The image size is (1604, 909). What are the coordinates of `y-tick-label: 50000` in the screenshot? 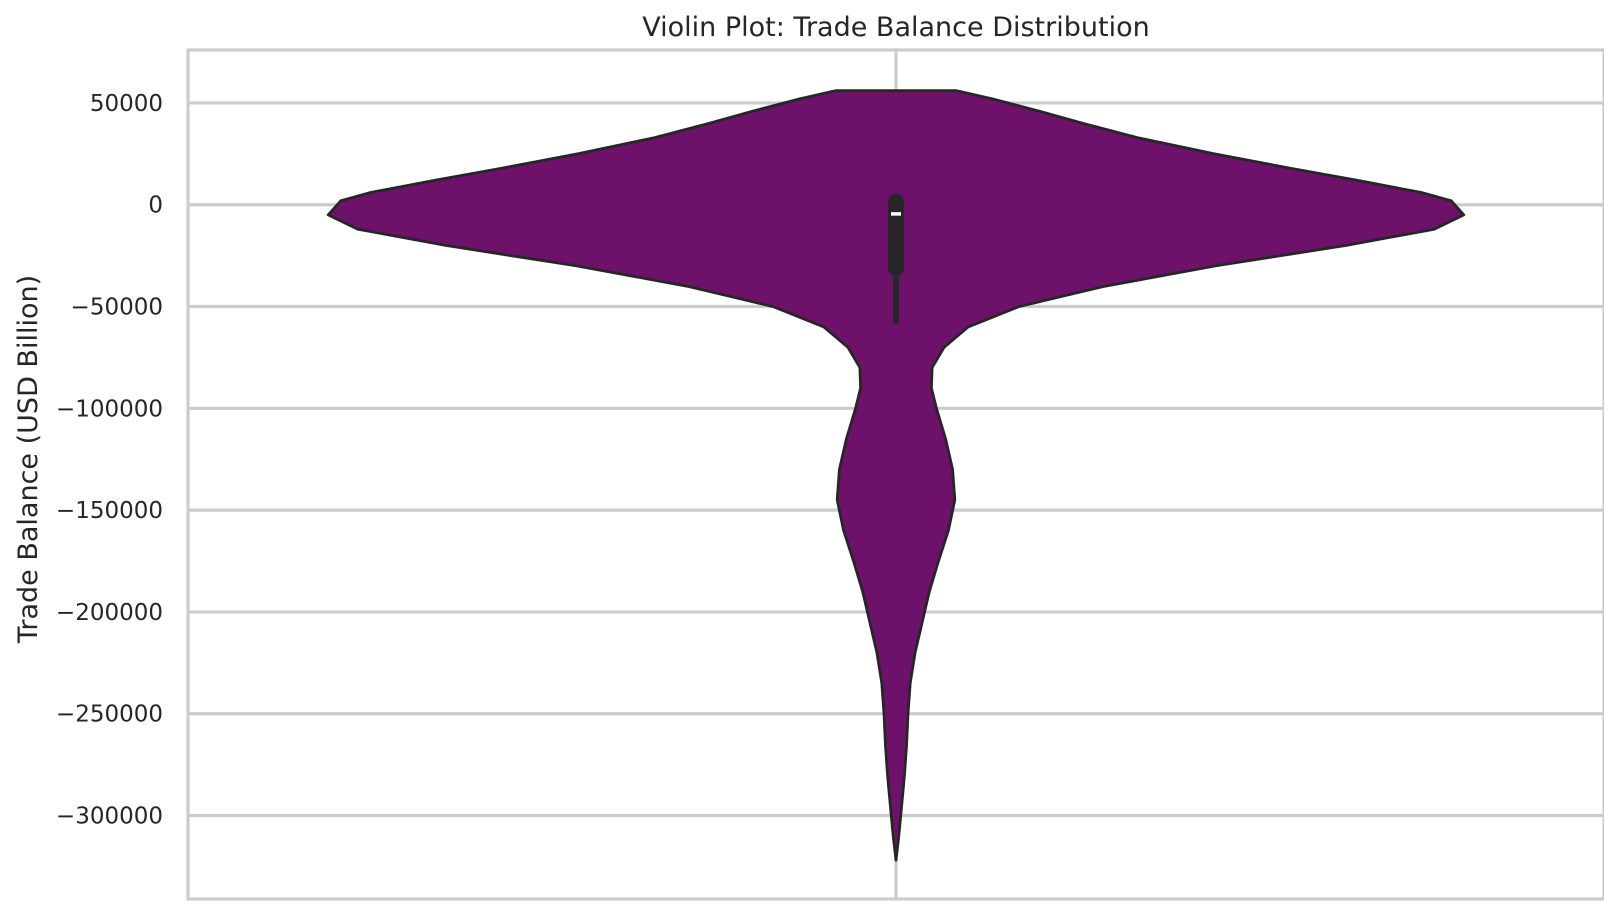 It's located at (126, 104).